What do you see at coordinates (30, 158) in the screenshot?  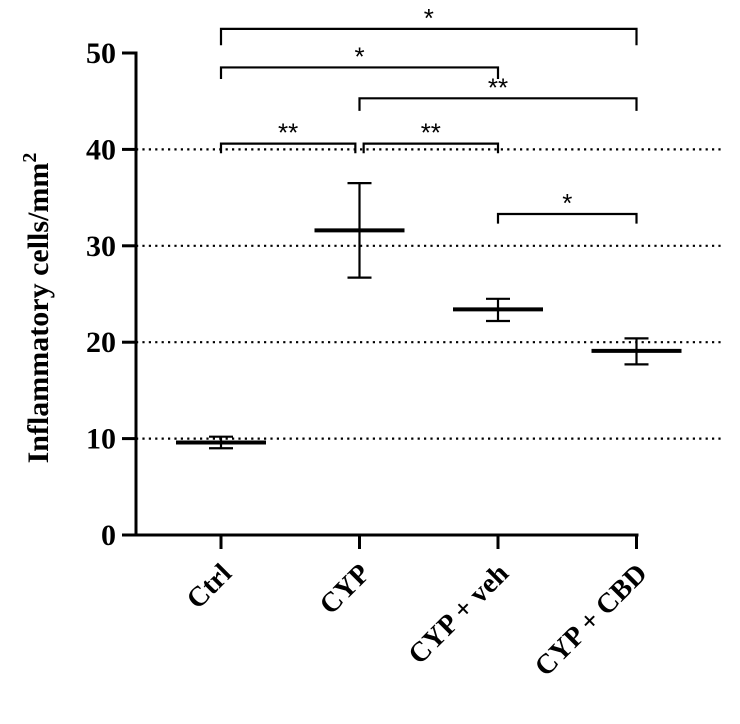 I see `y-axis-title-superscript: 2` at bounding box center [30, 158].